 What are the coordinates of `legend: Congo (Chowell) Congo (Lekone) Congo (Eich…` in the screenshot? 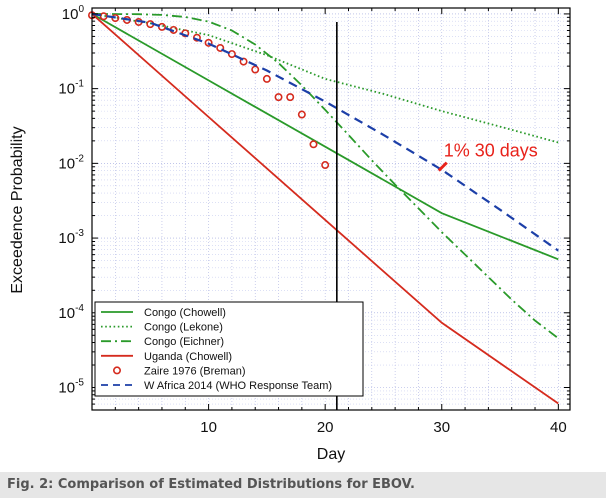 It's located at (229, 349).